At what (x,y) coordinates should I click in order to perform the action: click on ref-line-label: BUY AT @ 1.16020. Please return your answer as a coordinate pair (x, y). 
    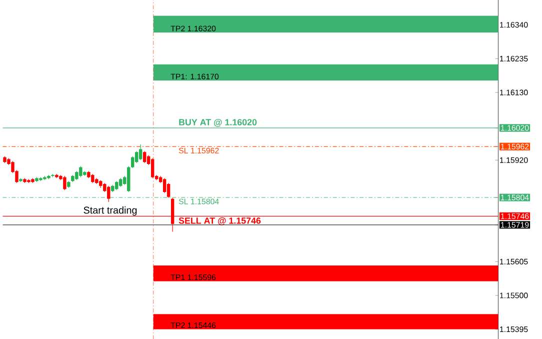
    Looking at the image, I should click on (218, 122).